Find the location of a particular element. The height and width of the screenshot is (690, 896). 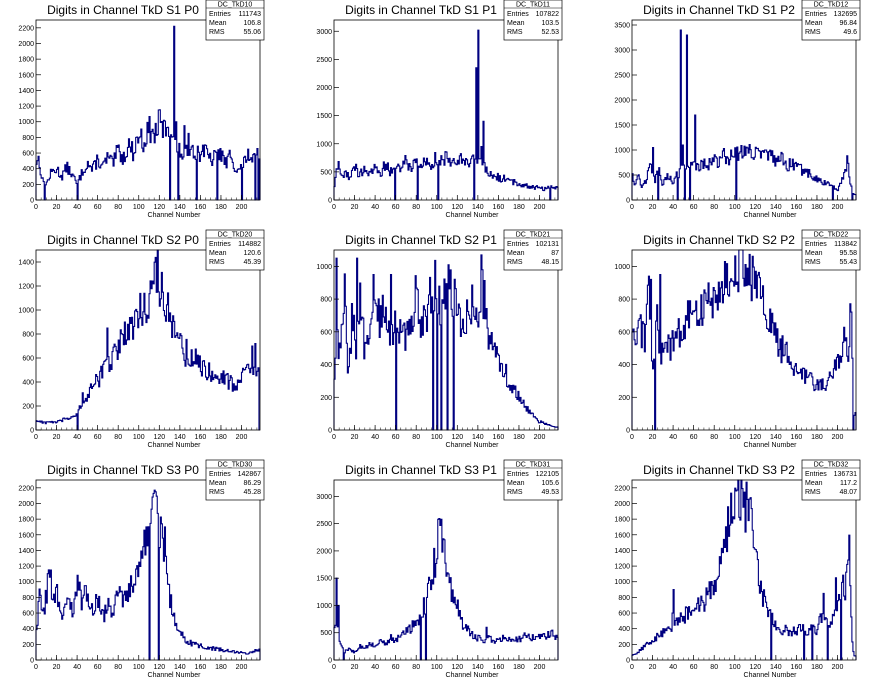

y-tick-label: 1400 is located at coordinates (622, 551).